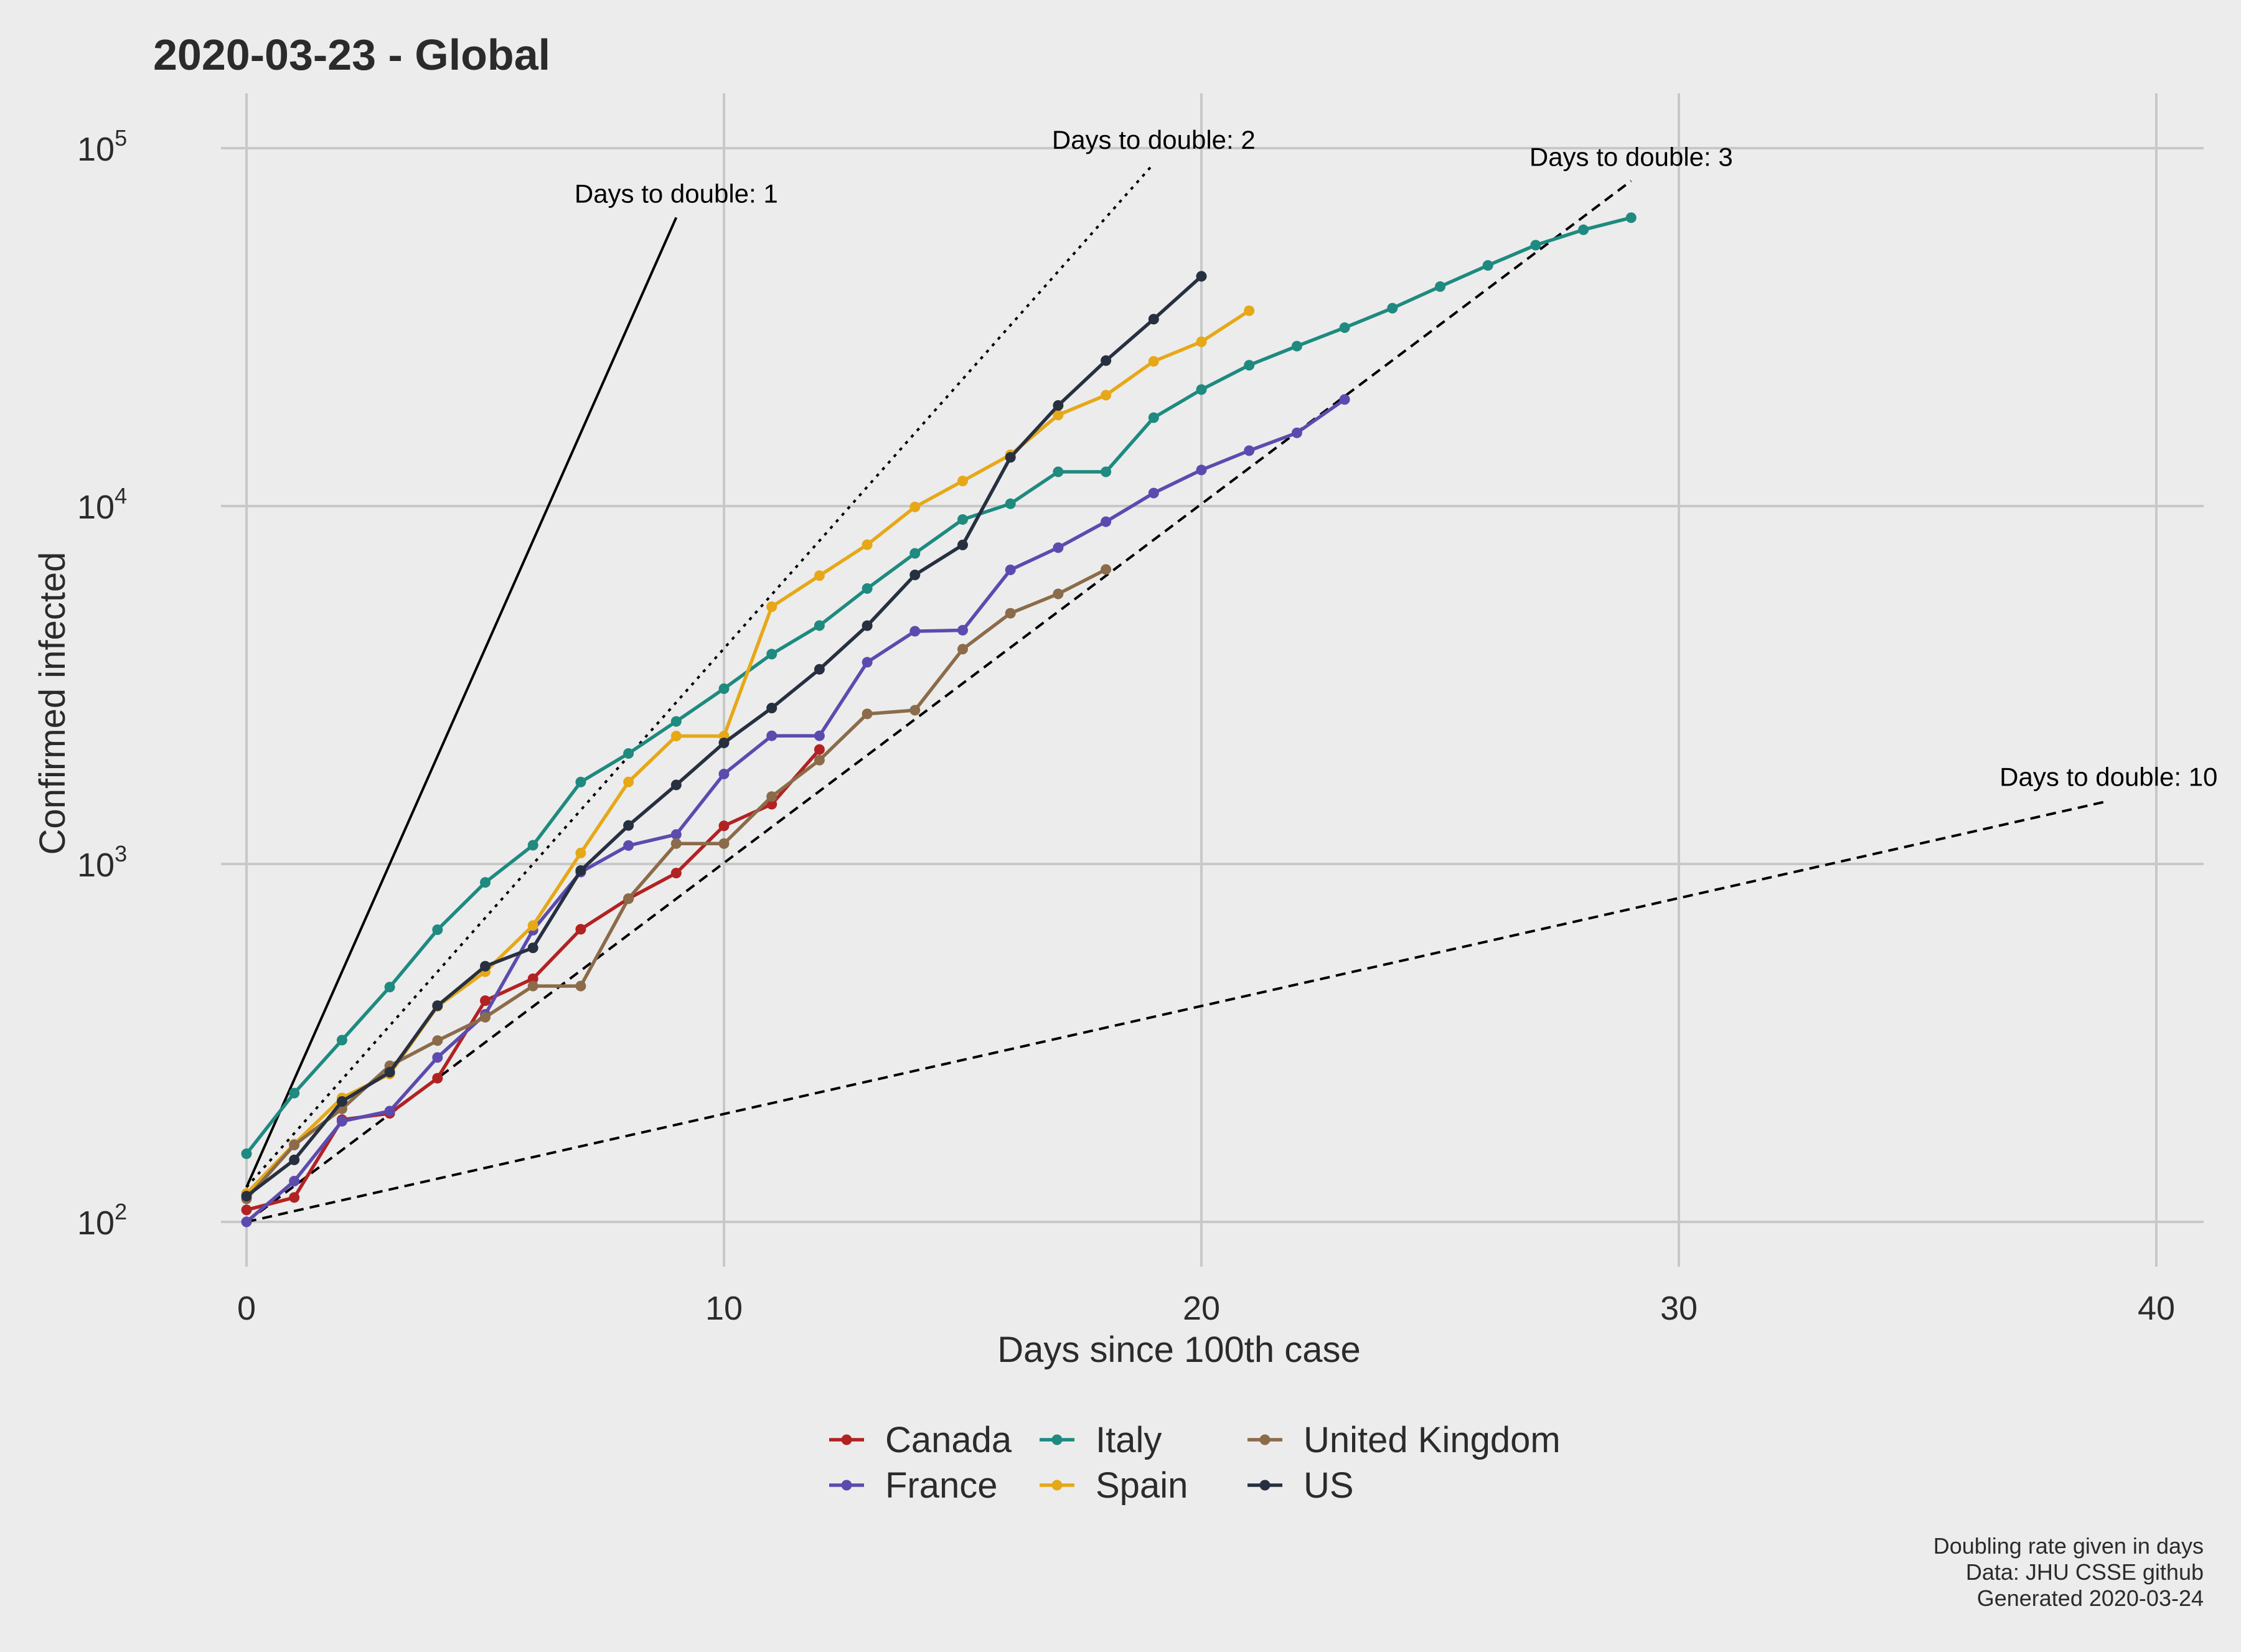 The image size is (2241, 1652). What do you see at coordinates (1195, 1463) in the screenshot?
I see `legend: Canada France Italy Spain United Kingdom US` at bounding box center [1195, 1463].